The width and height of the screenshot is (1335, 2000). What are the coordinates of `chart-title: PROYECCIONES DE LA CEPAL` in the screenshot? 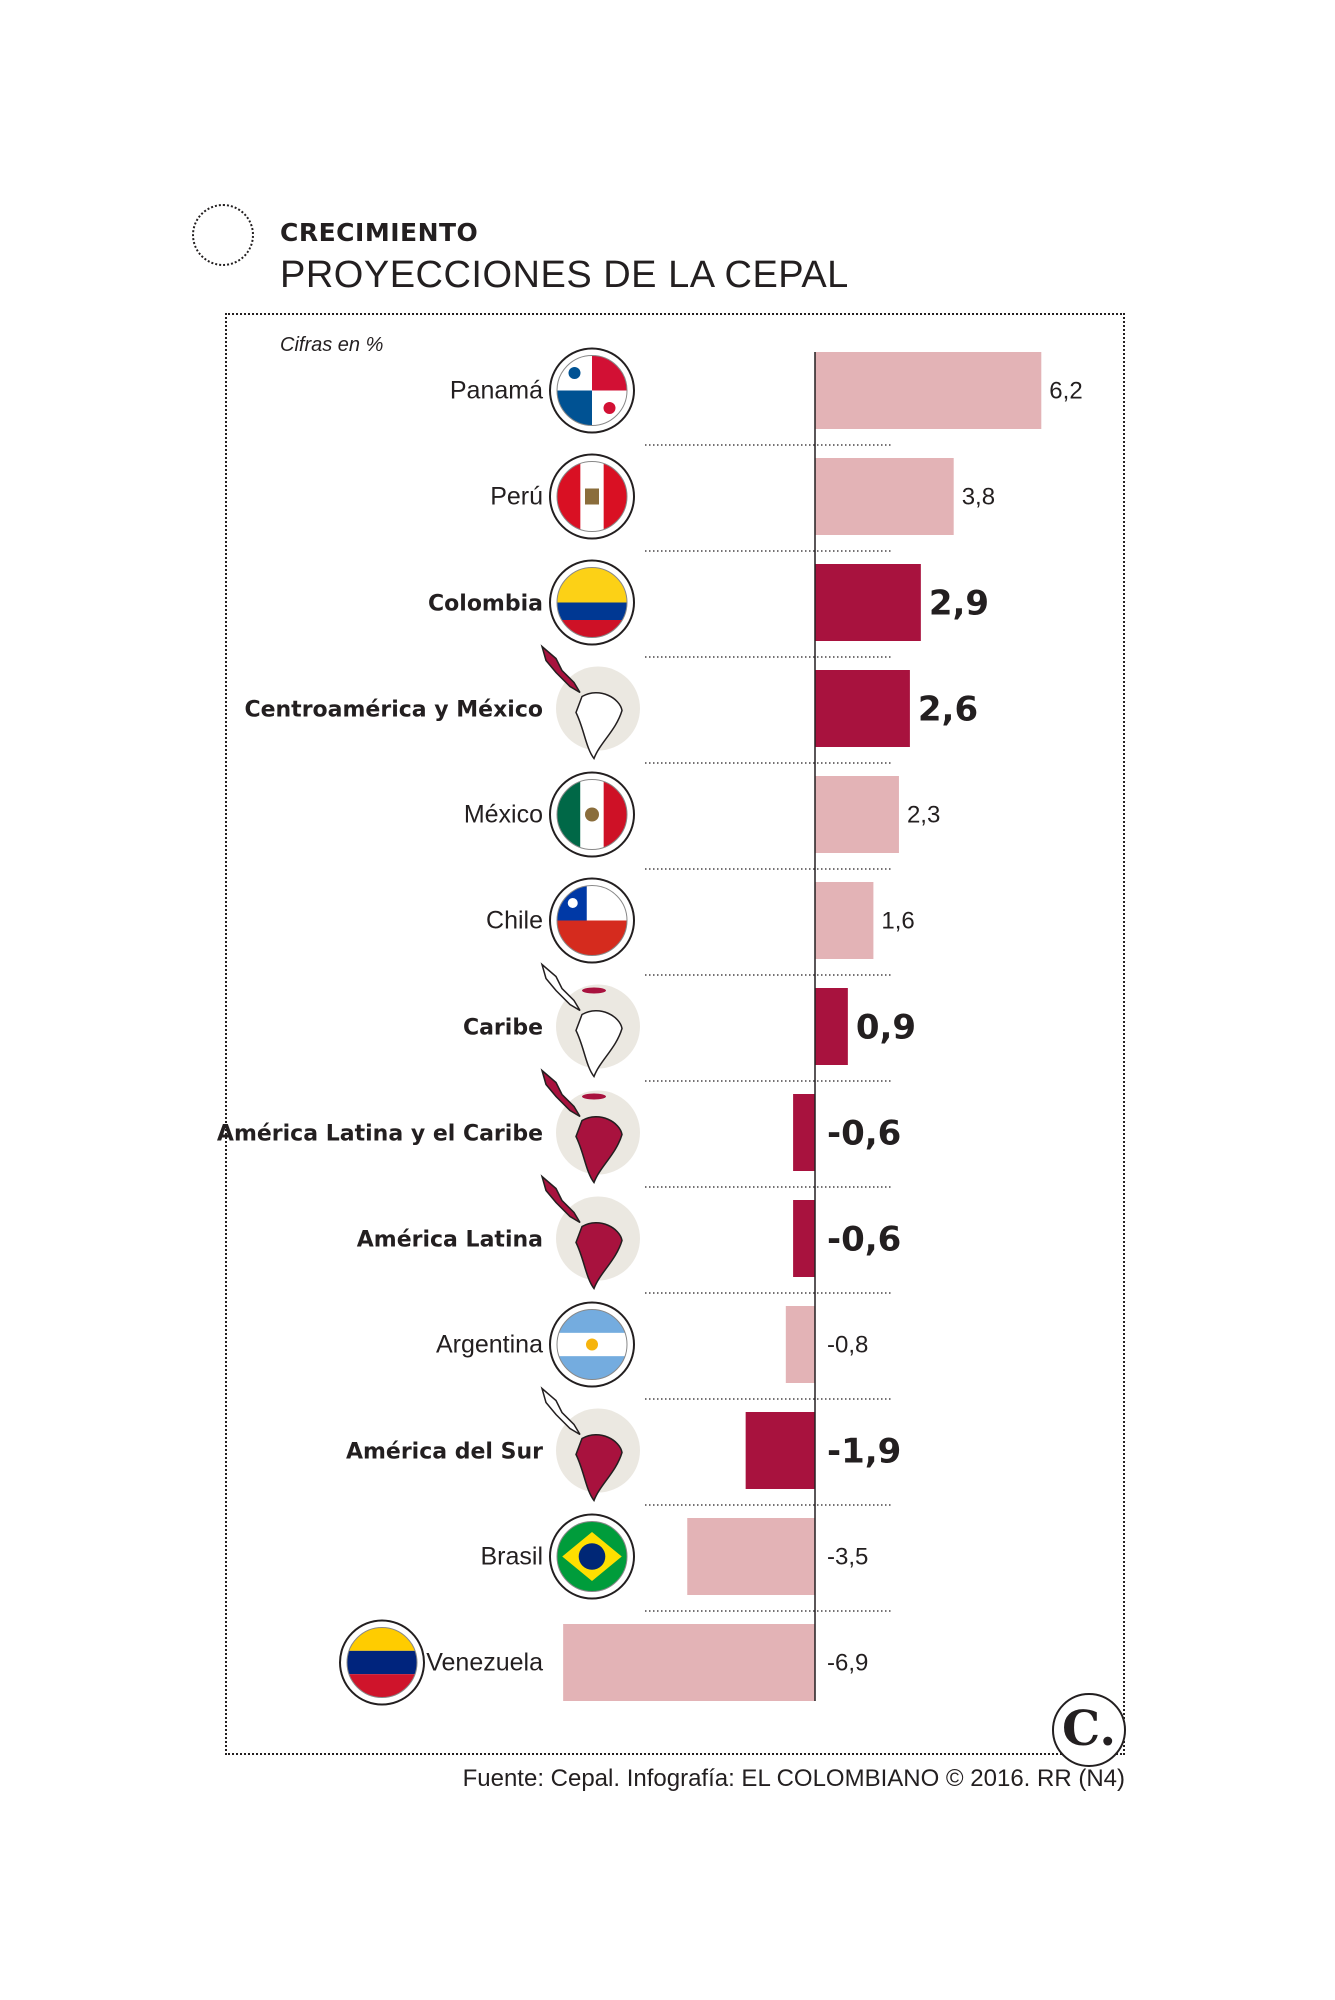 It's located at (564, 275).